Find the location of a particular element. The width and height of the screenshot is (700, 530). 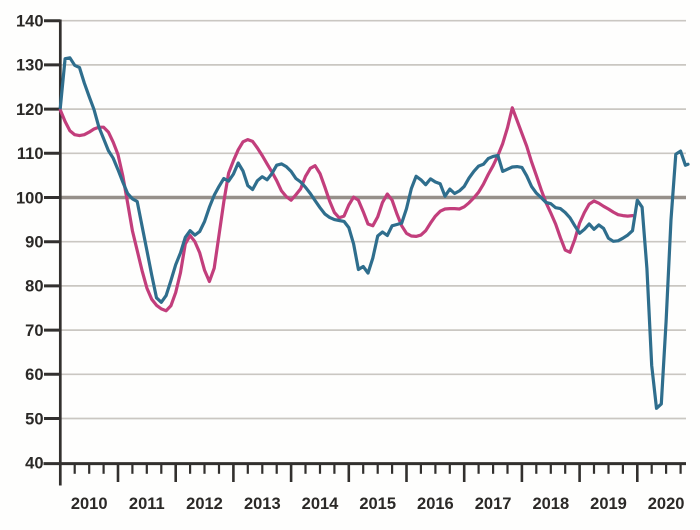

svg-text: 140 is located at coordinates (30, 22).